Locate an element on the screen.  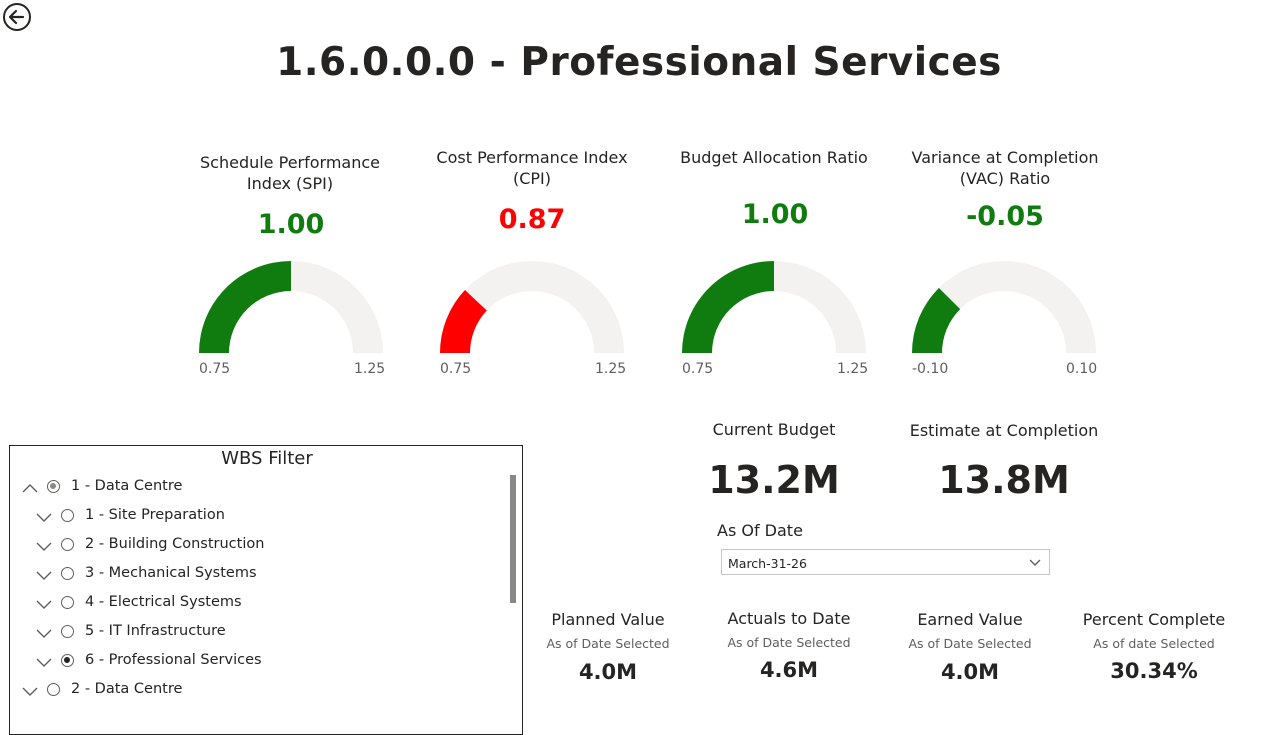
wbs-tree-item: 1 - Data Centre is located at coordinates (255, 490).